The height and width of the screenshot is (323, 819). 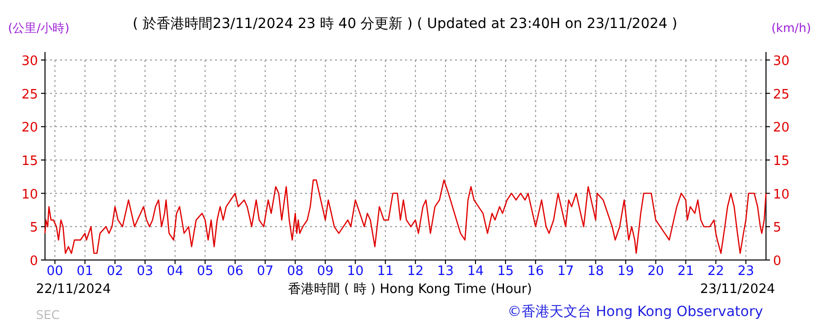 I want to click on chart-title: ( 於香港時間23/11/2024 23 時 40 分更新 ) ( Updated at 23:40H on 23/11/2024 ), so click(x=405, y=24).